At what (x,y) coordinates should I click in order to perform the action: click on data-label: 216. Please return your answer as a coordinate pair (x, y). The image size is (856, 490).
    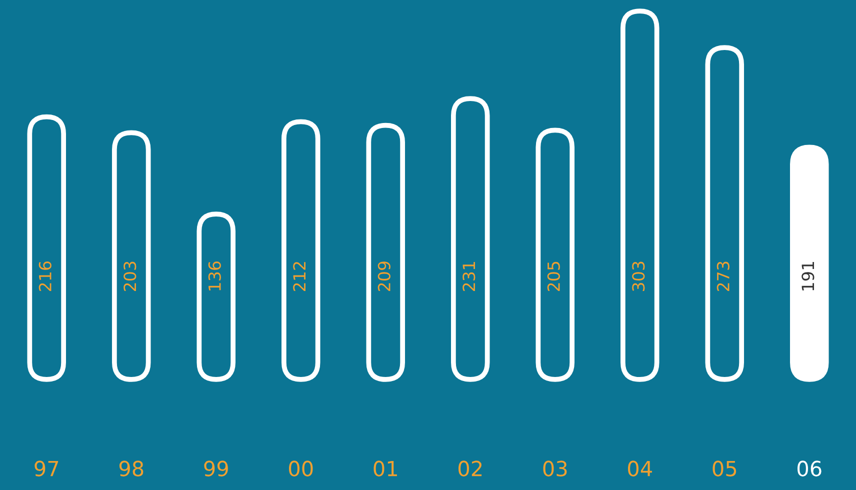
    Looking at the image, I should click on (45, 276).